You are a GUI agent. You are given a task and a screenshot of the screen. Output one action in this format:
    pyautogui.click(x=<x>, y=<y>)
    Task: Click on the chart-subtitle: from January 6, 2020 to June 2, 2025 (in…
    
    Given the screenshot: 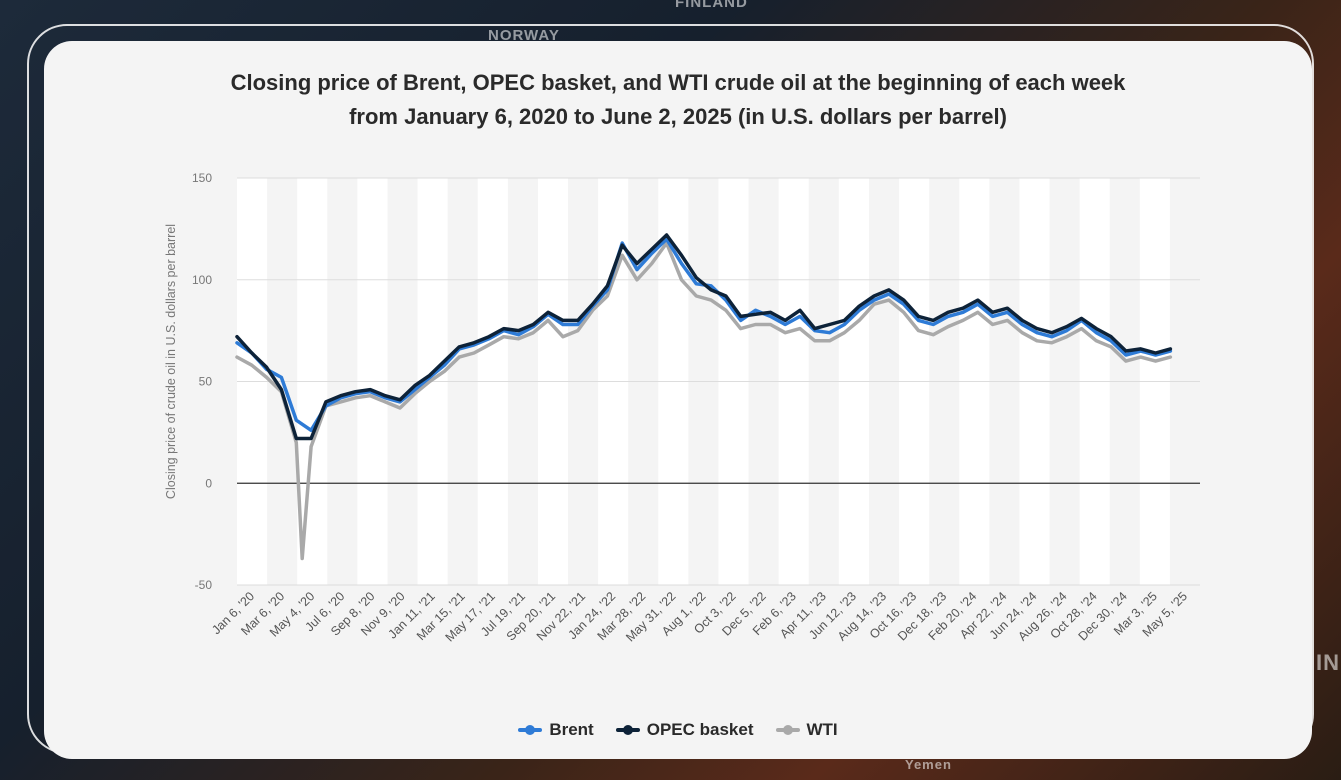 What is the action you would take?
    pyautogui.click(x=678, y=116)
    